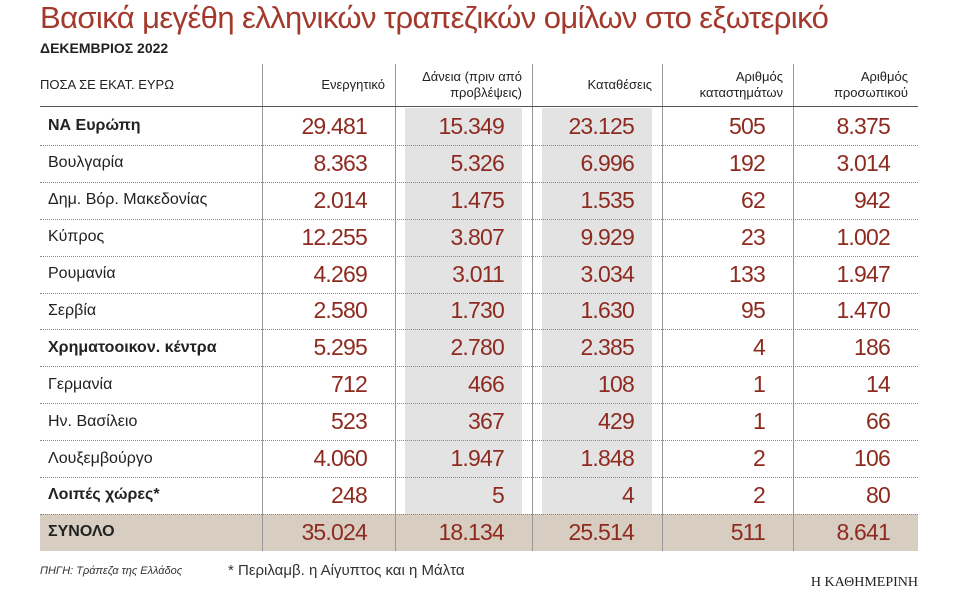 This screenshot has width=960, height=600. What do you see at coordinates (349, 384) in the screenshot?
I see `cell-value: 712` at bounding box center [349, 384].